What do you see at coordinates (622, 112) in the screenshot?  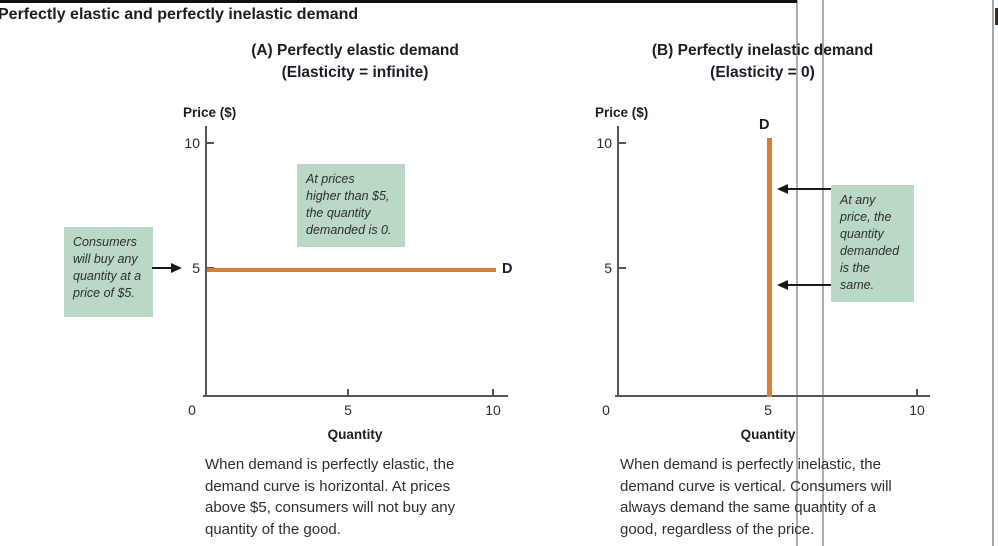 I see `panel-b-y-axis-title: Price ($)` at bounding box center [622, 112].